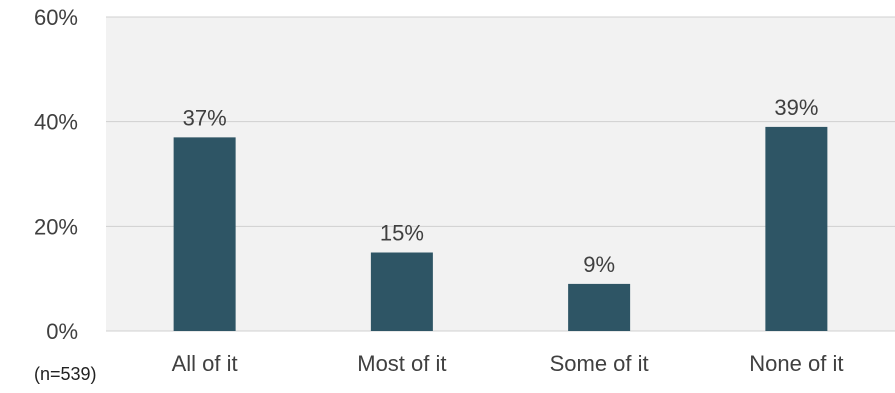 This screenshot has height=393, width=895. What do you see at coordinates (56, 17) in the screenshot?
I see `y-tick-label: 60%` at bounding box center [56, 17].